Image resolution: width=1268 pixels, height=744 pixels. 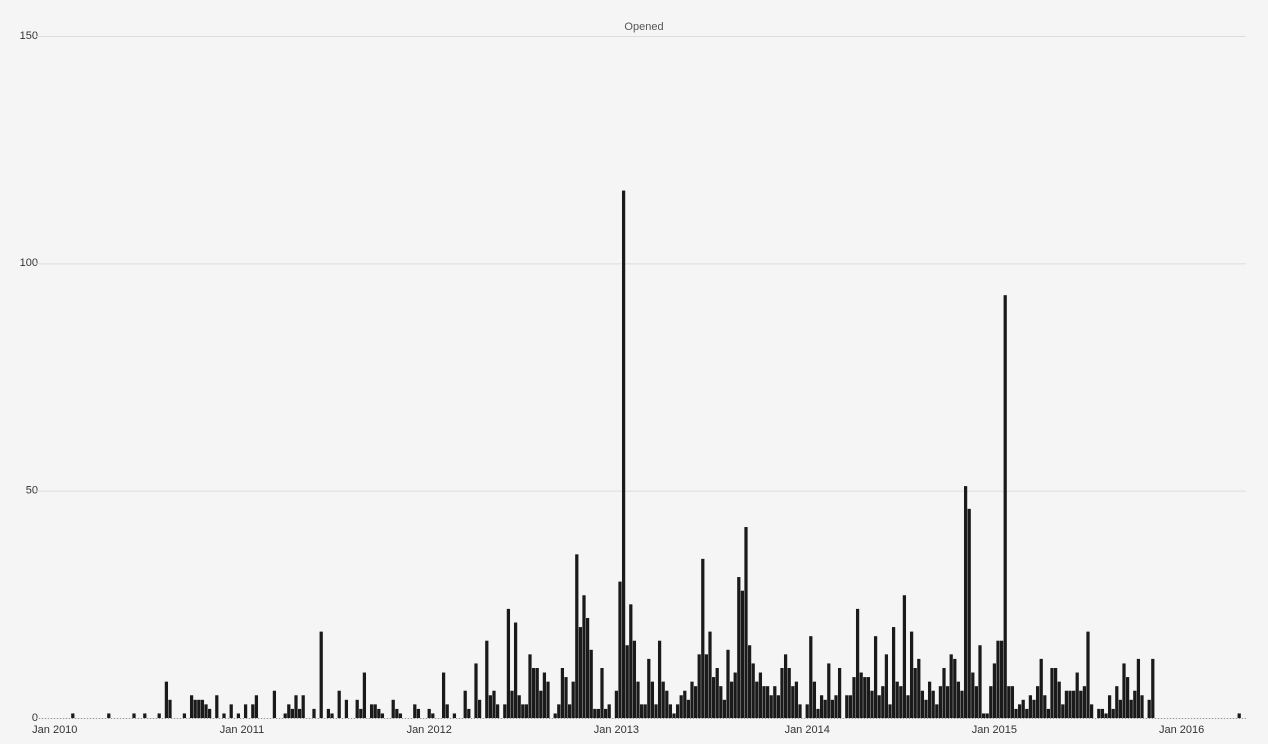 I want to click on x-tick-label: Jan 2010, so click(x=54, y=730).